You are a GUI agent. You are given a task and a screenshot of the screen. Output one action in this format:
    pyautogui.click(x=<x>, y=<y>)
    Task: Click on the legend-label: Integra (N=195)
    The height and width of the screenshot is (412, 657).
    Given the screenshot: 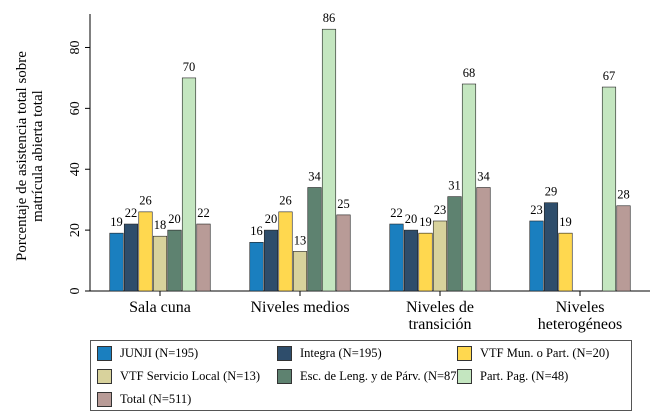 What is the action you would take?
    pyautogui.click(x=341, y=353)
    